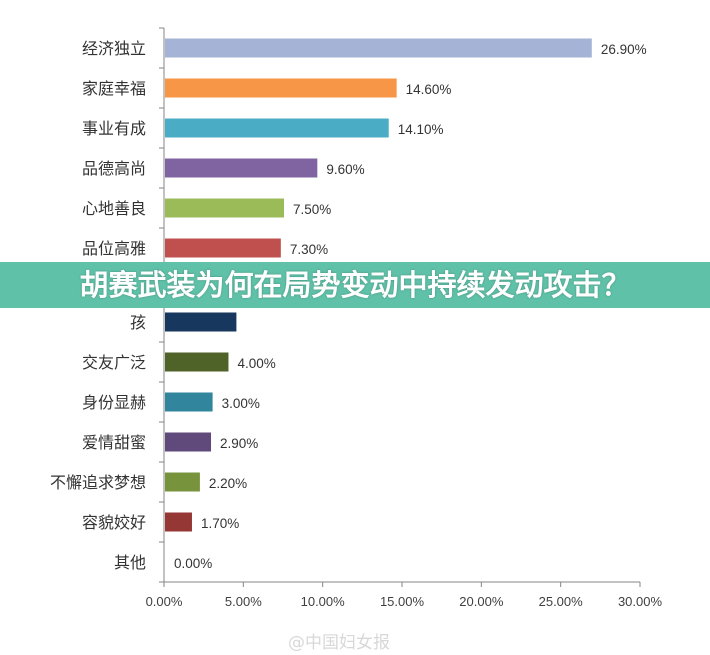 The height and width of the screenshot is (655, 710). Describe the element at coordinates (239, 443) in the screenshot. I see `data-label: 2.90%` at that location.